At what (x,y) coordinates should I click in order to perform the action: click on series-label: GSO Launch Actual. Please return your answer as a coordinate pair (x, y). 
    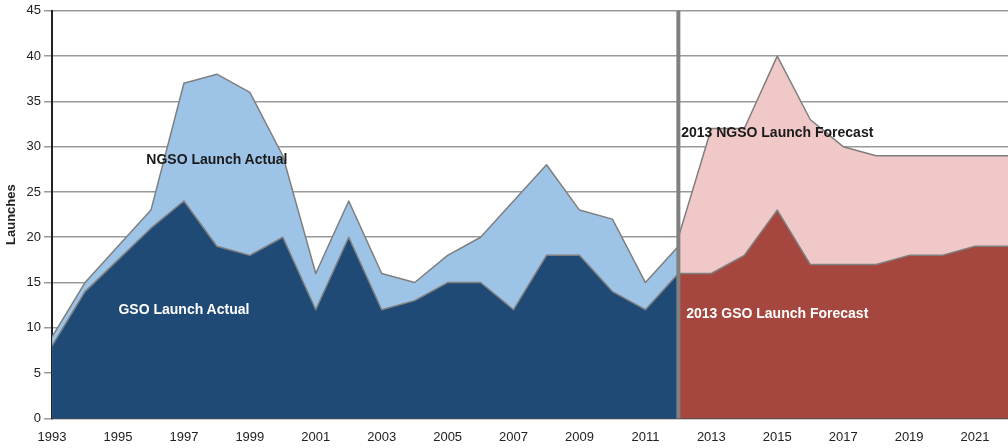
    Looking at the image, I should click on (184, 308).